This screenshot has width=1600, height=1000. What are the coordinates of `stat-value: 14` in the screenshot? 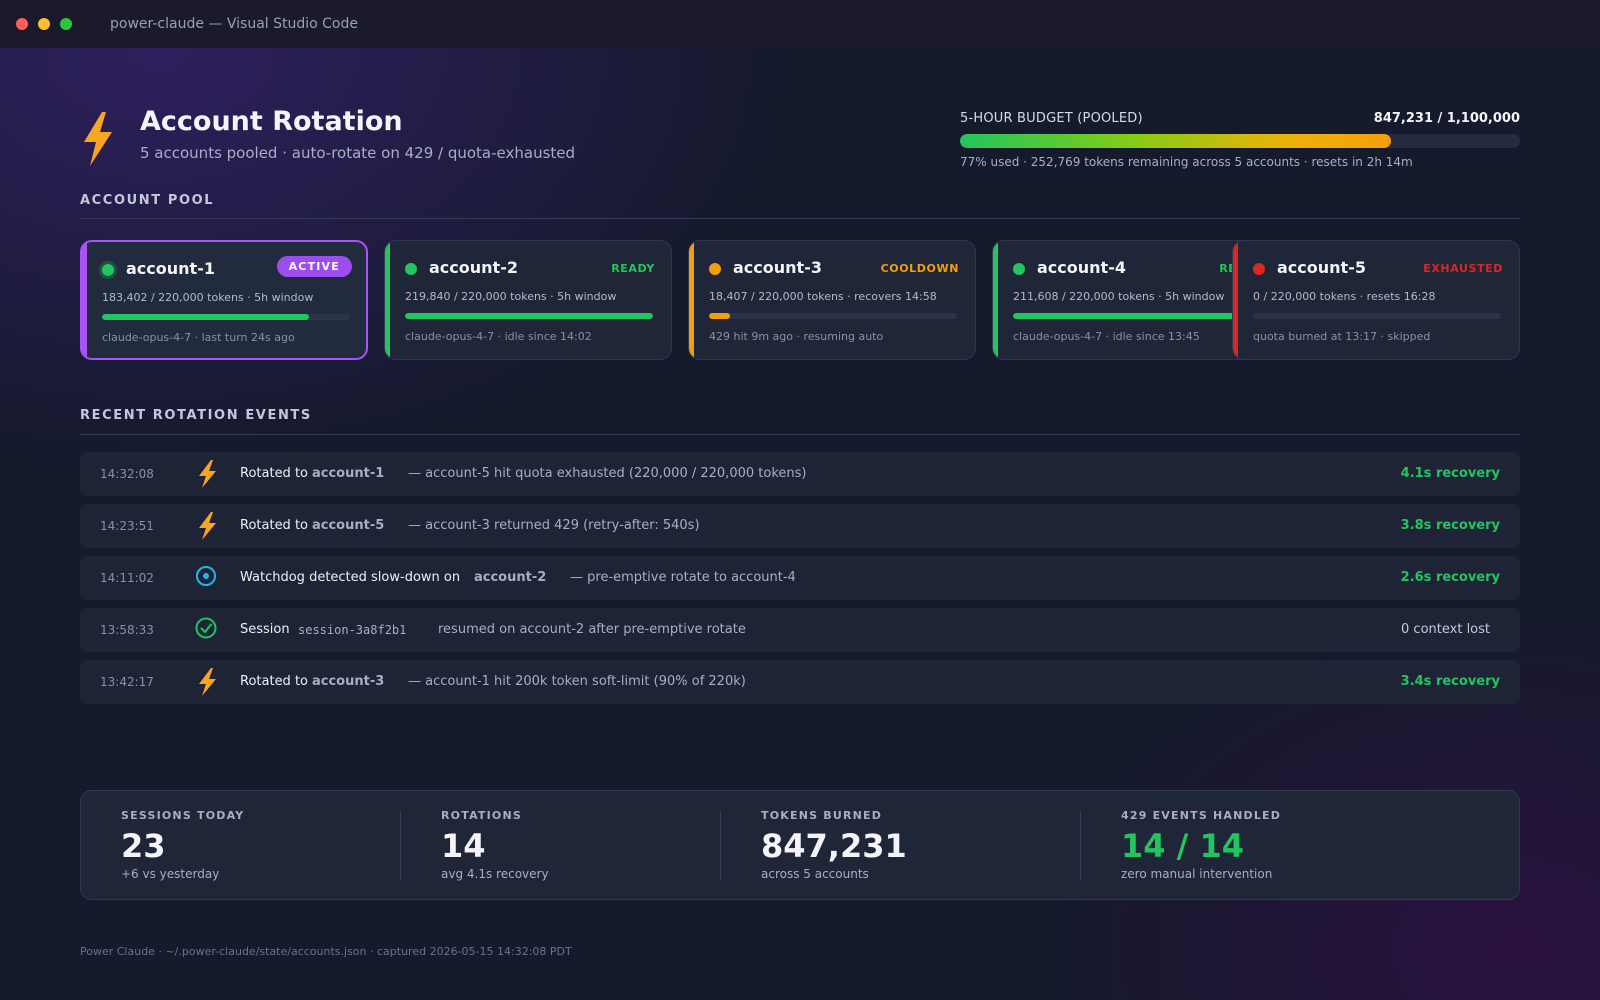 It's located at (463, 846).